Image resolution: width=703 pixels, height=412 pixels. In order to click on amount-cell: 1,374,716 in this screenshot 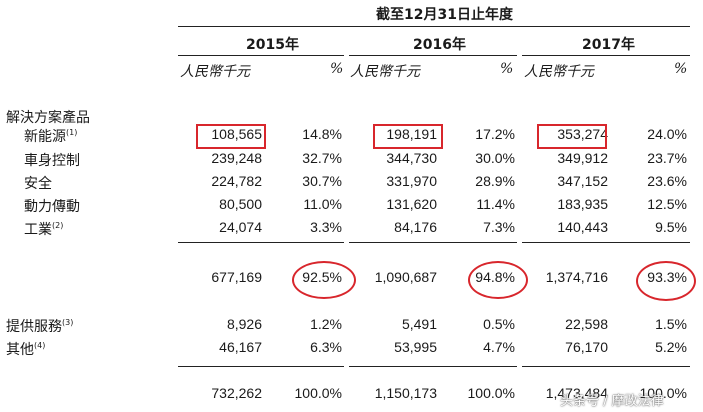, I will do `click(576, 277)`.